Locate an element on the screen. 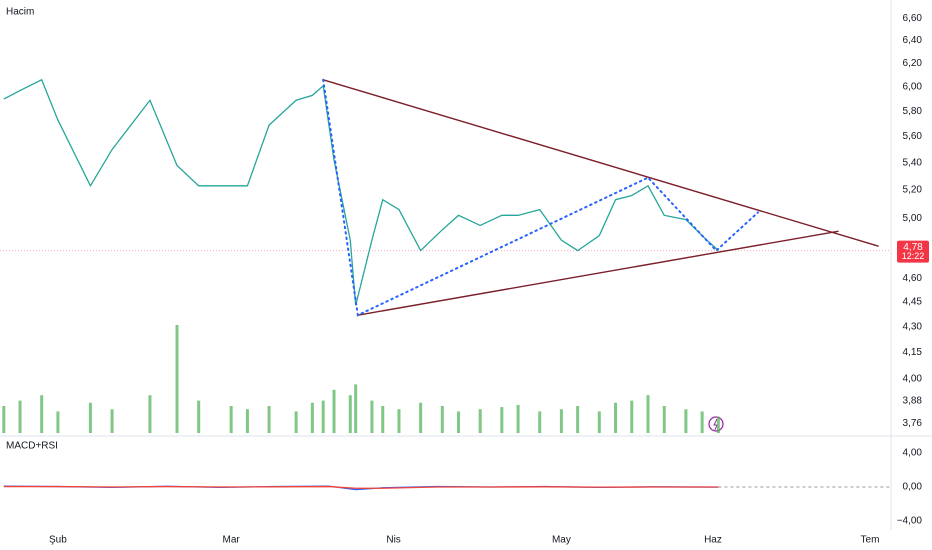 The width and height of the screenshot is (932, 550). pane-label: Hacim is located at coordinates (20, 12).